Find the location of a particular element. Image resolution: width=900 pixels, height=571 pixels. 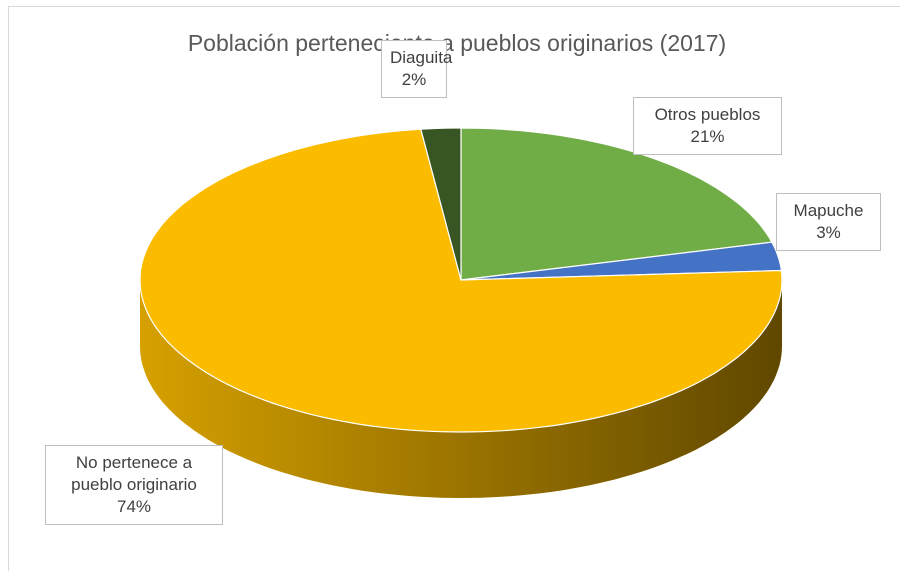

label-value: 74% is located at coordinates (134, 506).